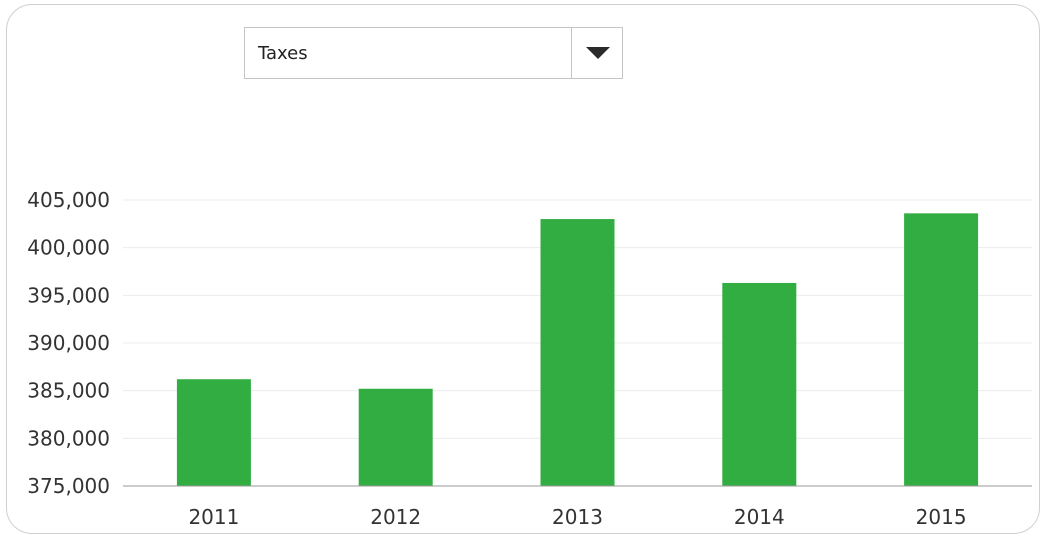 Image resolution: width=1047 pixels, height=539 pixels. I want to click on x-tick-label: 2011, so click(213, 517).